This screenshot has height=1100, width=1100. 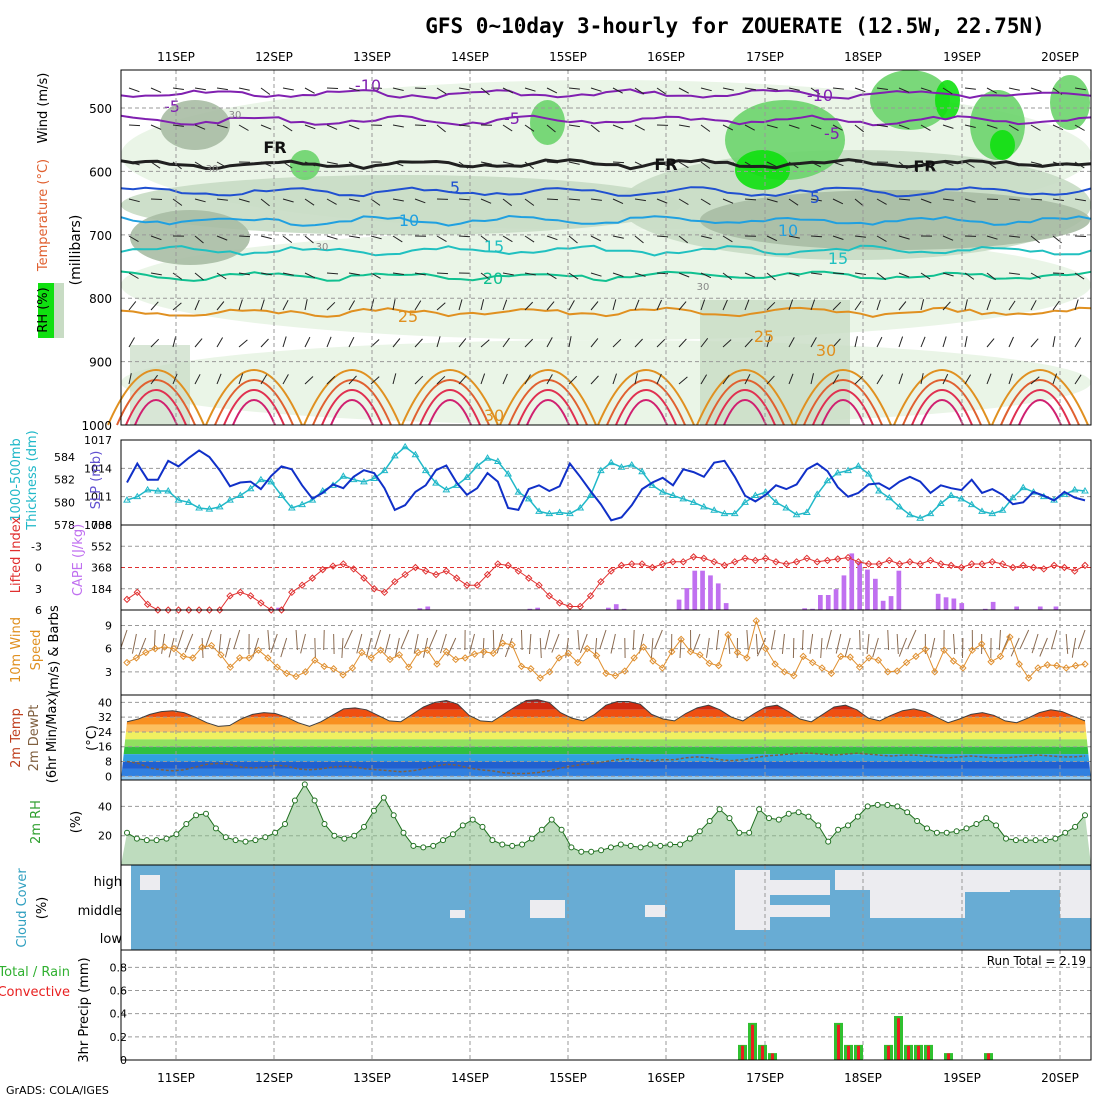 I want to click on wind-tick: 9, so click(x=108, y=625).